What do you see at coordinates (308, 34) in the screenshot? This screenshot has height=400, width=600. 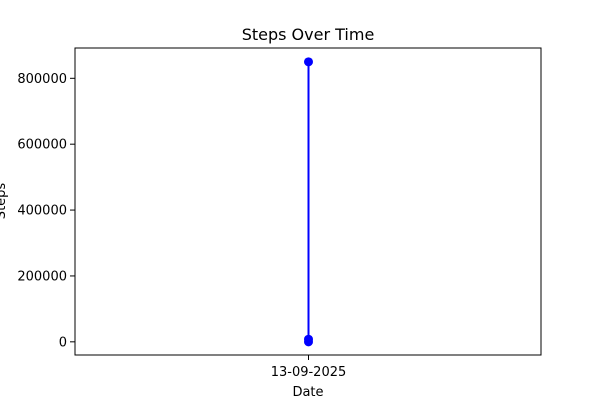 I see `chart-title: Steps Over Time` at bounding box center [308, 34].